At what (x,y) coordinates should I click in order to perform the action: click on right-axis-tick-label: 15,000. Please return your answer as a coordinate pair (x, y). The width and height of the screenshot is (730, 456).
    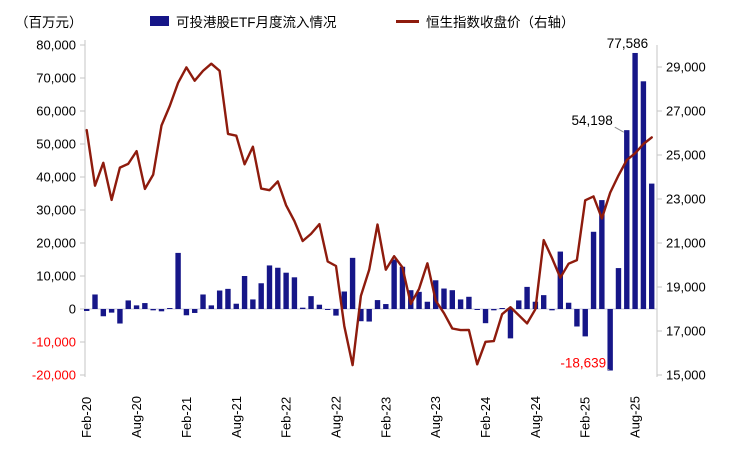
    Looking at the image, I should click on (686, 375).